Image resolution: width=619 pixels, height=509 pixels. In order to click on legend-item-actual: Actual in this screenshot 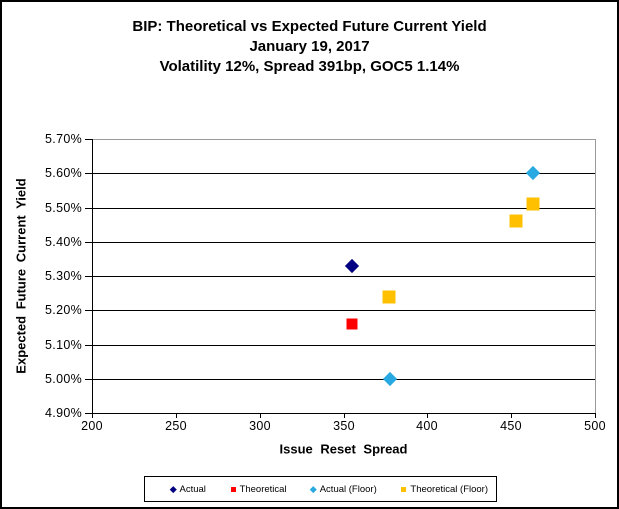, I will do `click(188, 489)`.